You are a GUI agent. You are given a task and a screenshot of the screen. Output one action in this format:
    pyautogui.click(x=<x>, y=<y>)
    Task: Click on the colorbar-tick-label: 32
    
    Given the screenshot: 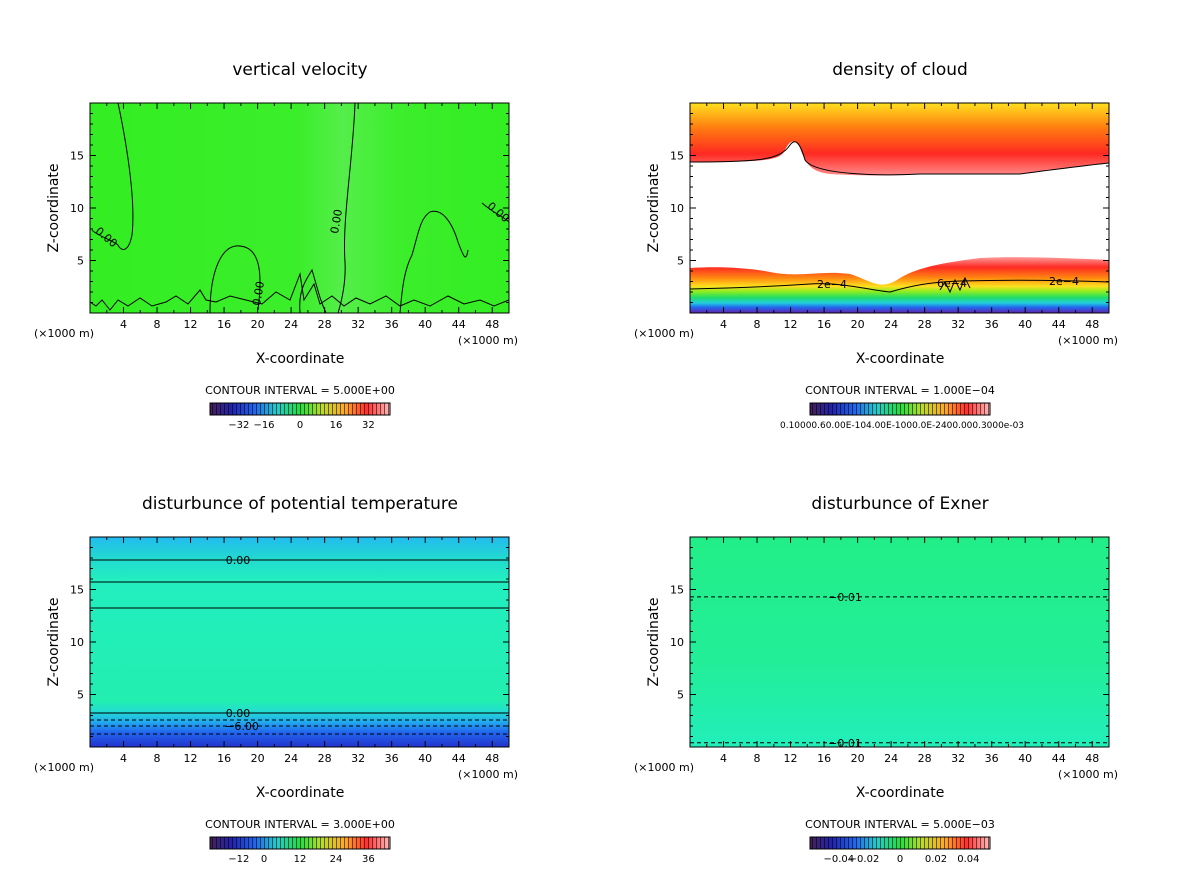 What is the action you would take?
    pyautogui.click(x=368, y=425)
    